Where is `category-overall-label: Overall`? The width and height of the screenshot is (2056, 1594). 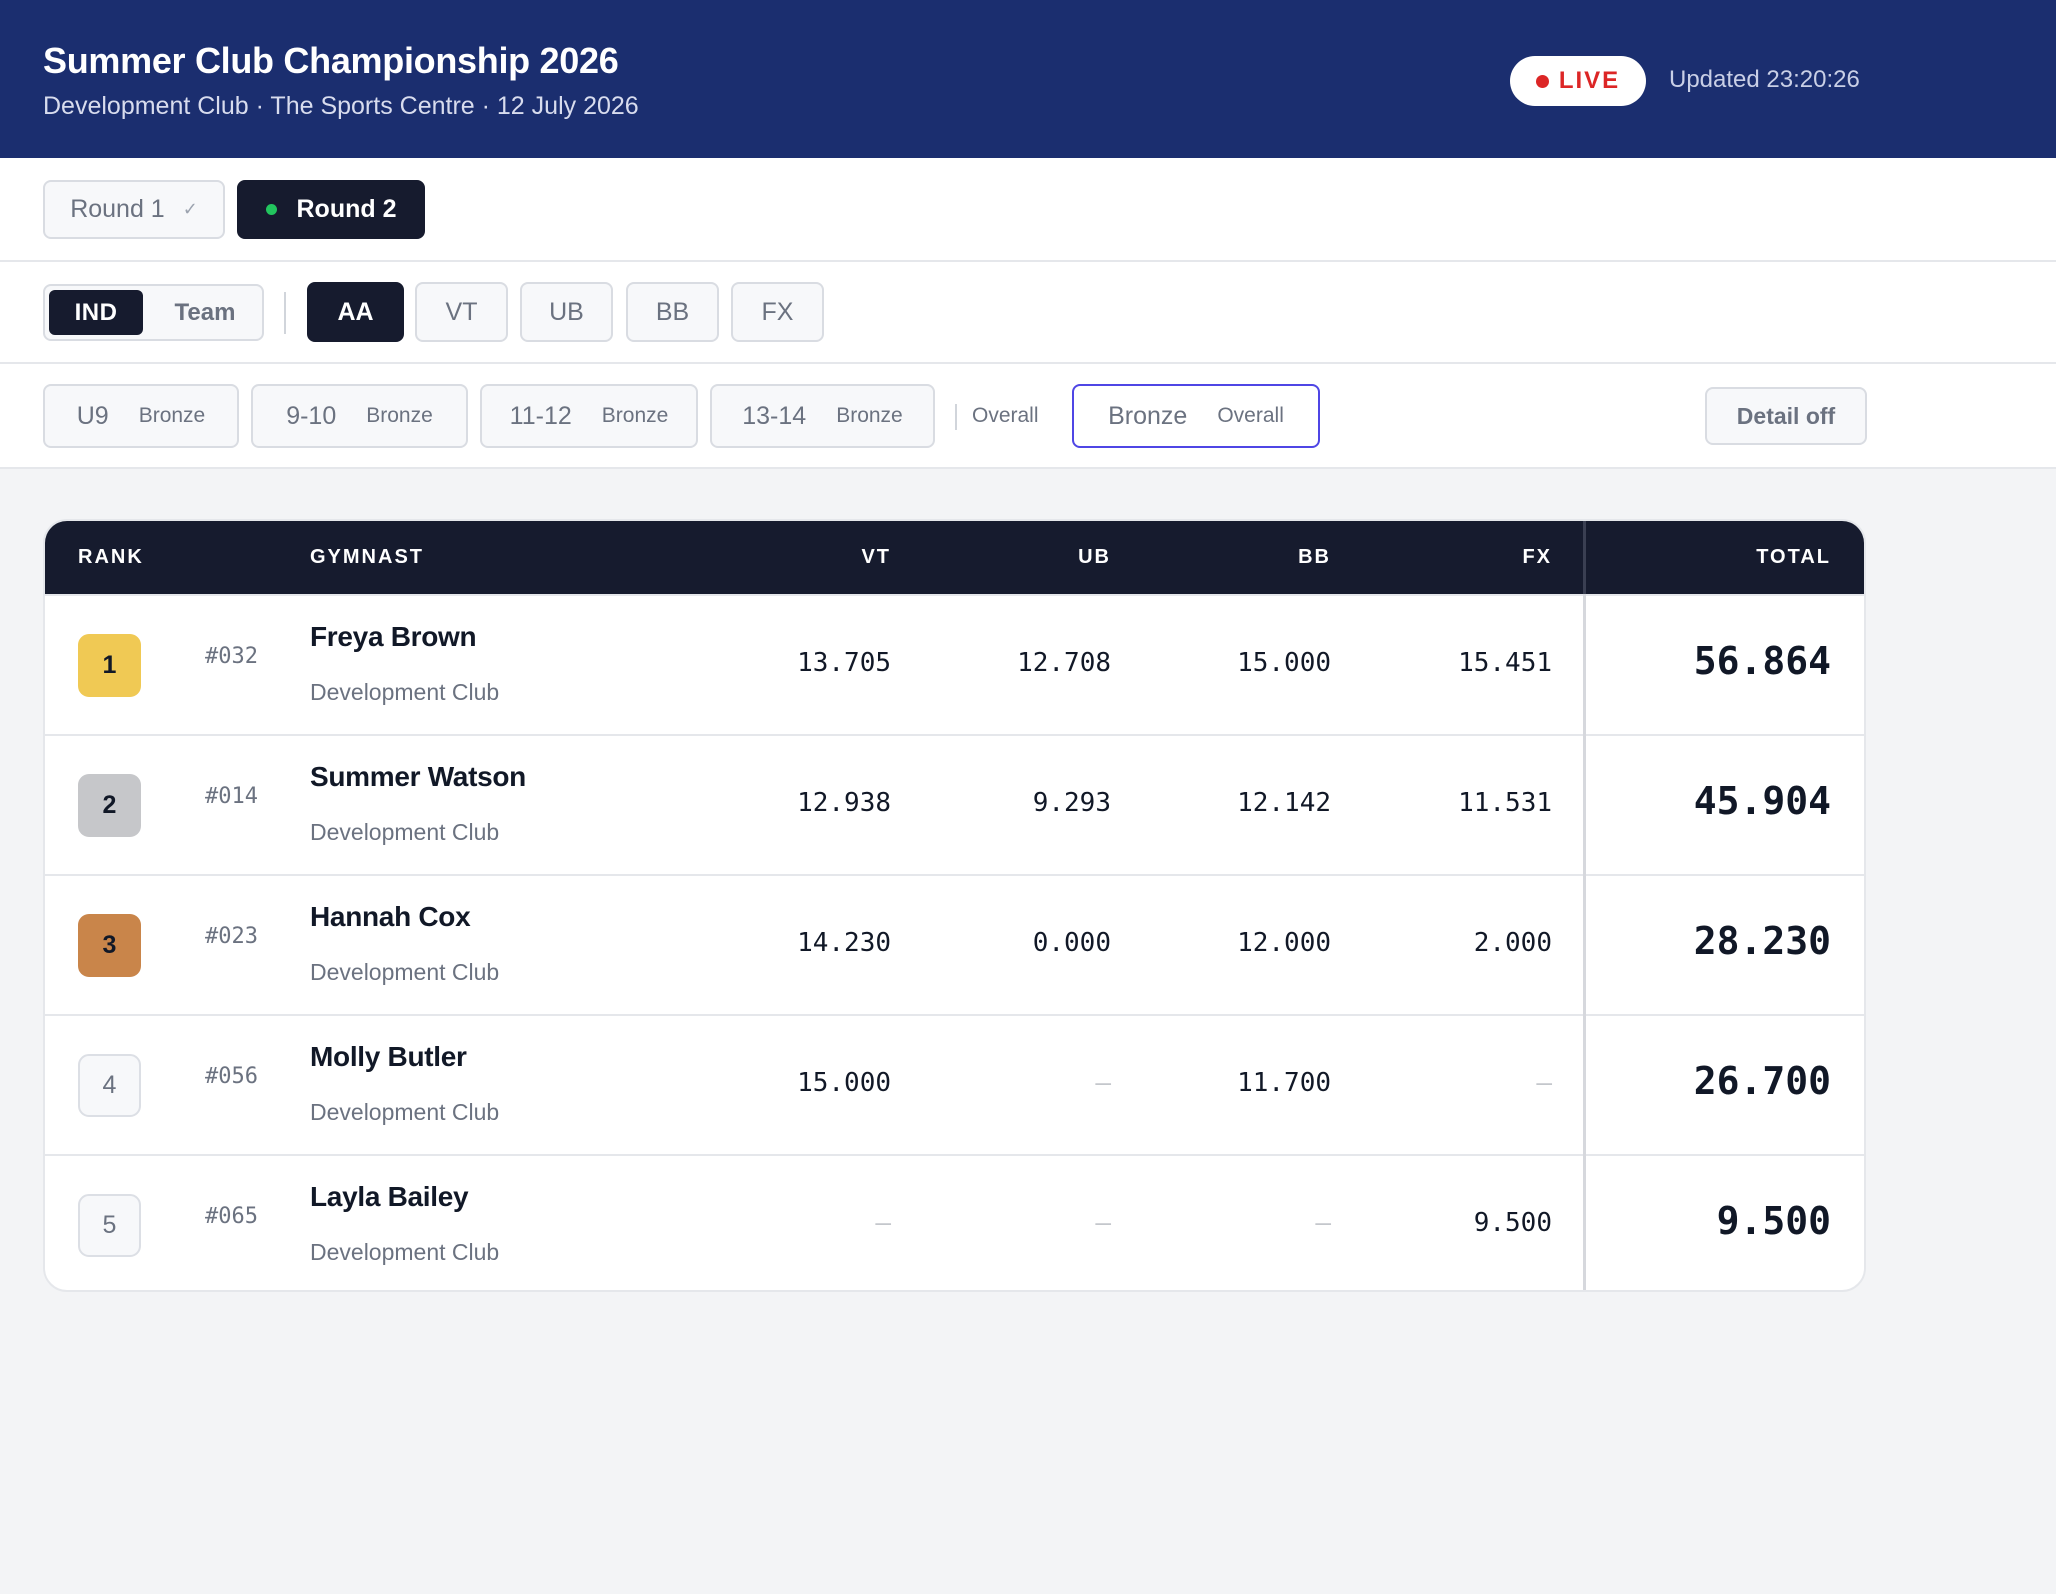 category-overall-label: Overall is located at coordinates (1250, 415).